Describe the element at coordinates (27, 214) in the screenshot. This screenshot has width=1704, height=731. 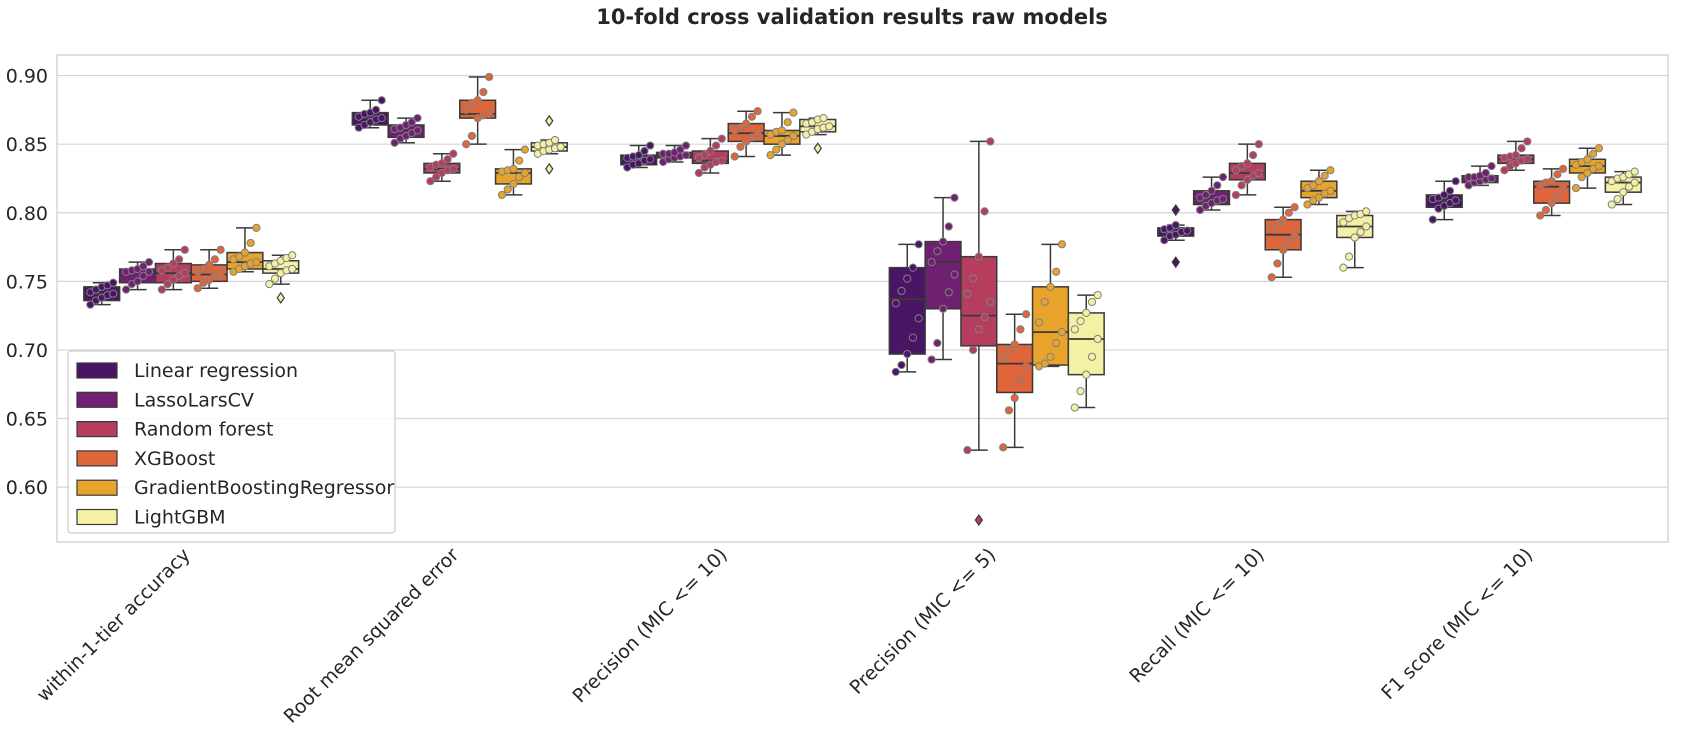
I see `y-tick-label: 0.80` at that location.